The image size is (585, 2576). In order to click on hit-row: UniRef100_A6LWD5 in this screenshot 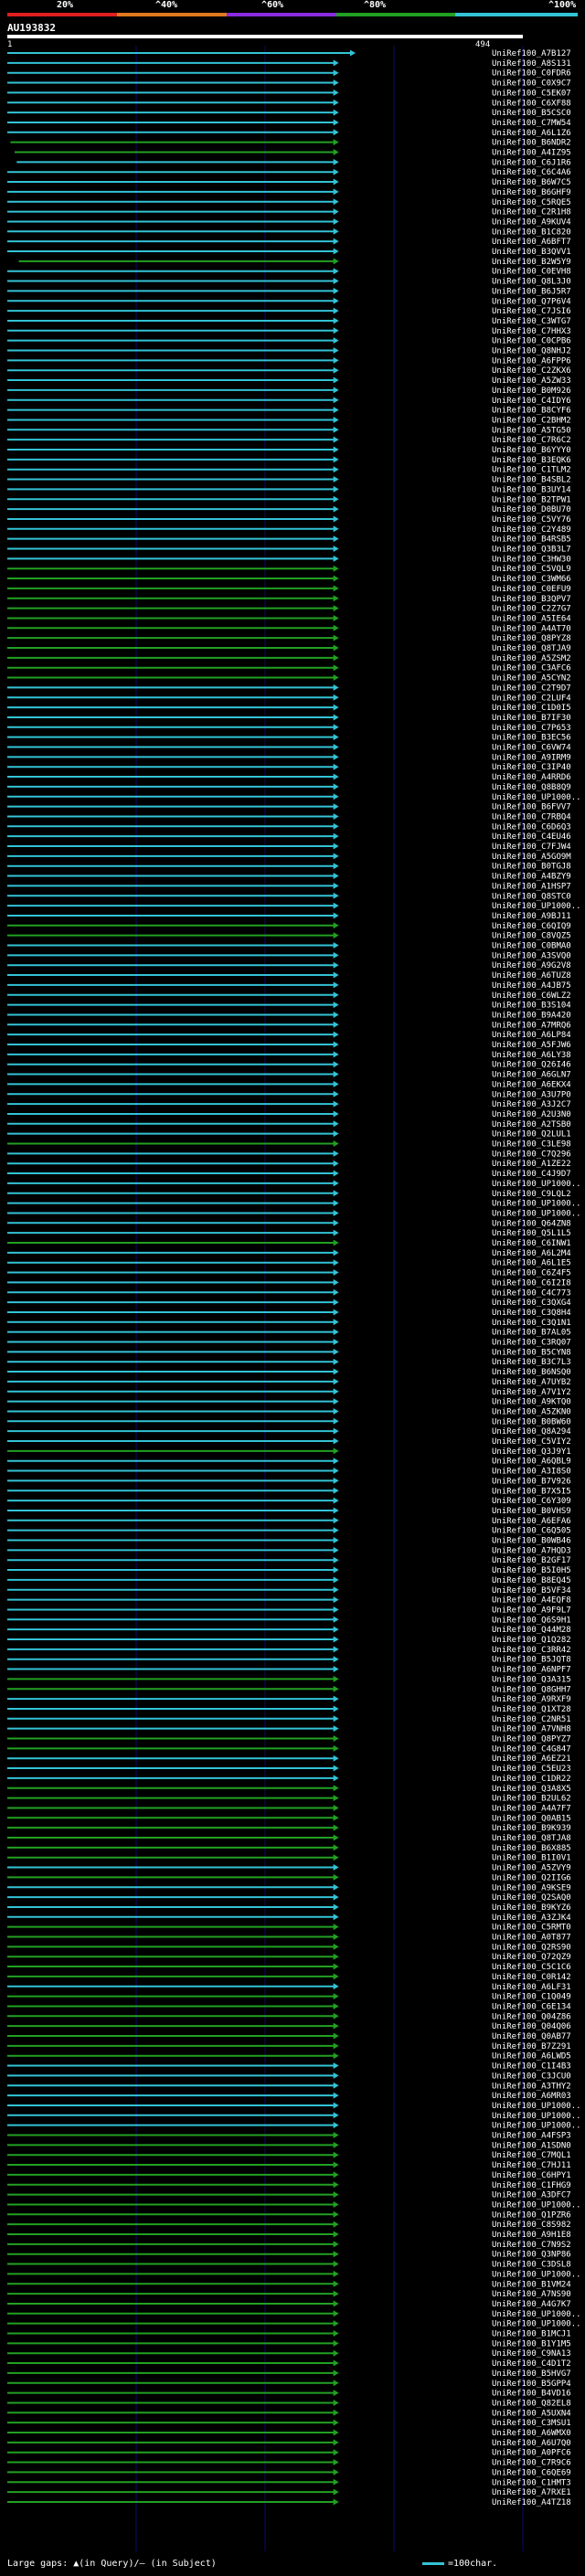, I will do `click(289, 2057)`.